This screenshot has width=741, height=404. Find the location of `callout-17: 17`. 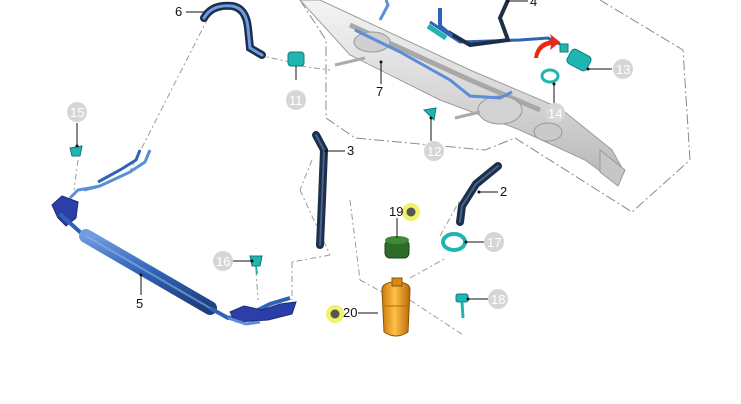

callout-17: 17 is located at coordinates (484, 242).